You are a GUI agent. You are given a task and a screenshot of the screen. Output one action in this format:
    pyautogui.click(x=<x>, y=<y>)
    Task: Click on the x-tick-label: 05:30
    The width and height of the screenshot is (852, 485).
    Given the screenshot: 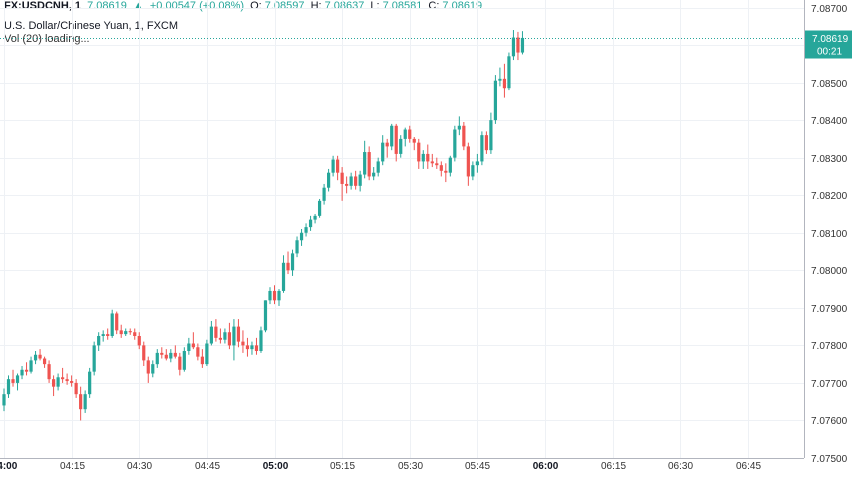 What is the action you would take?
    pyautogui.click(x=410, y=466)
    